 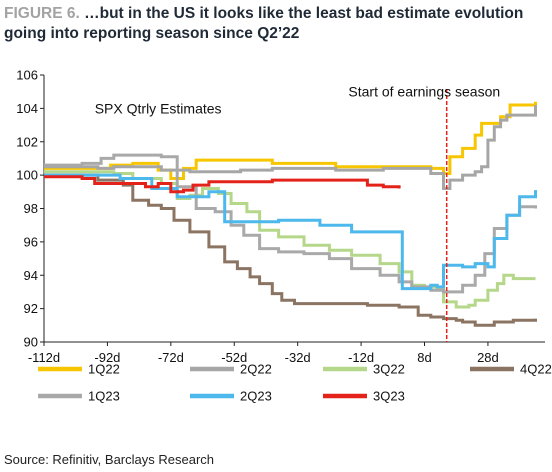 I want to click on y-tick-label: 106, so click(x=27, y=75).